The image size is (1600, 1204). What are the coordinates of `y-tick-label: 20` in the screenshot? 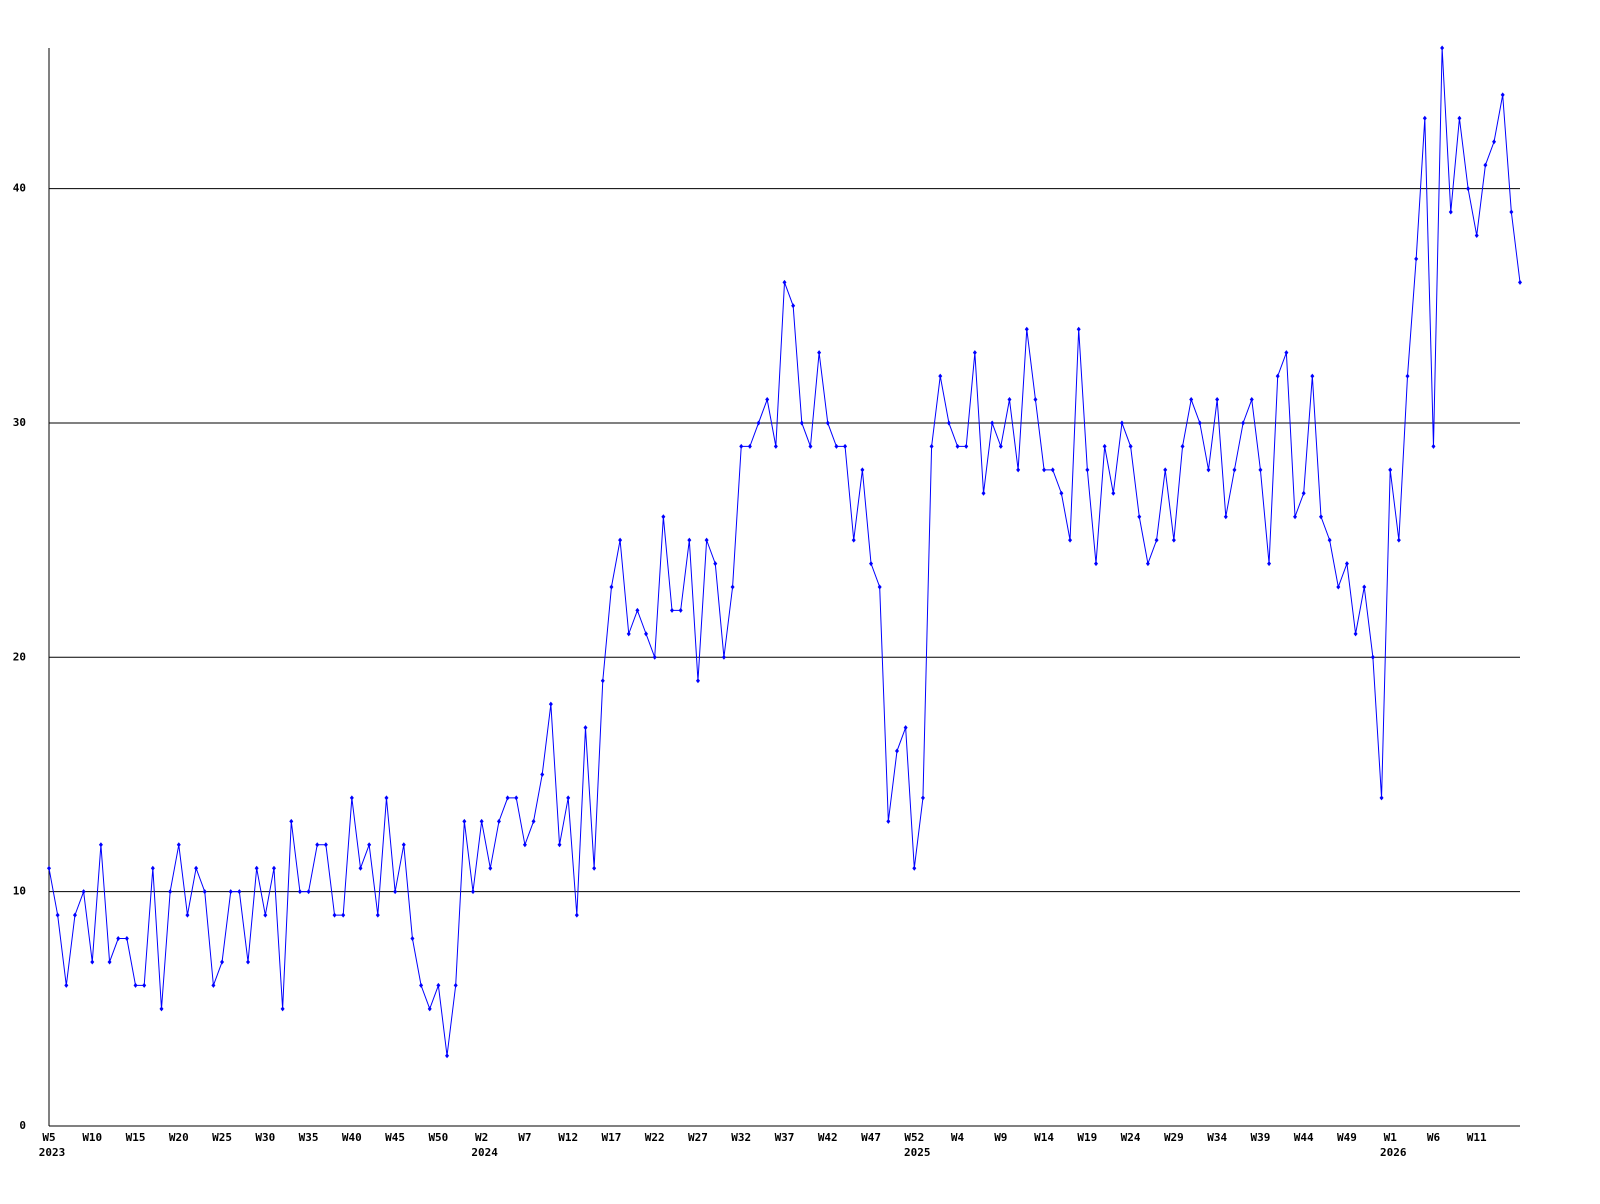 It's located at (19, 656).